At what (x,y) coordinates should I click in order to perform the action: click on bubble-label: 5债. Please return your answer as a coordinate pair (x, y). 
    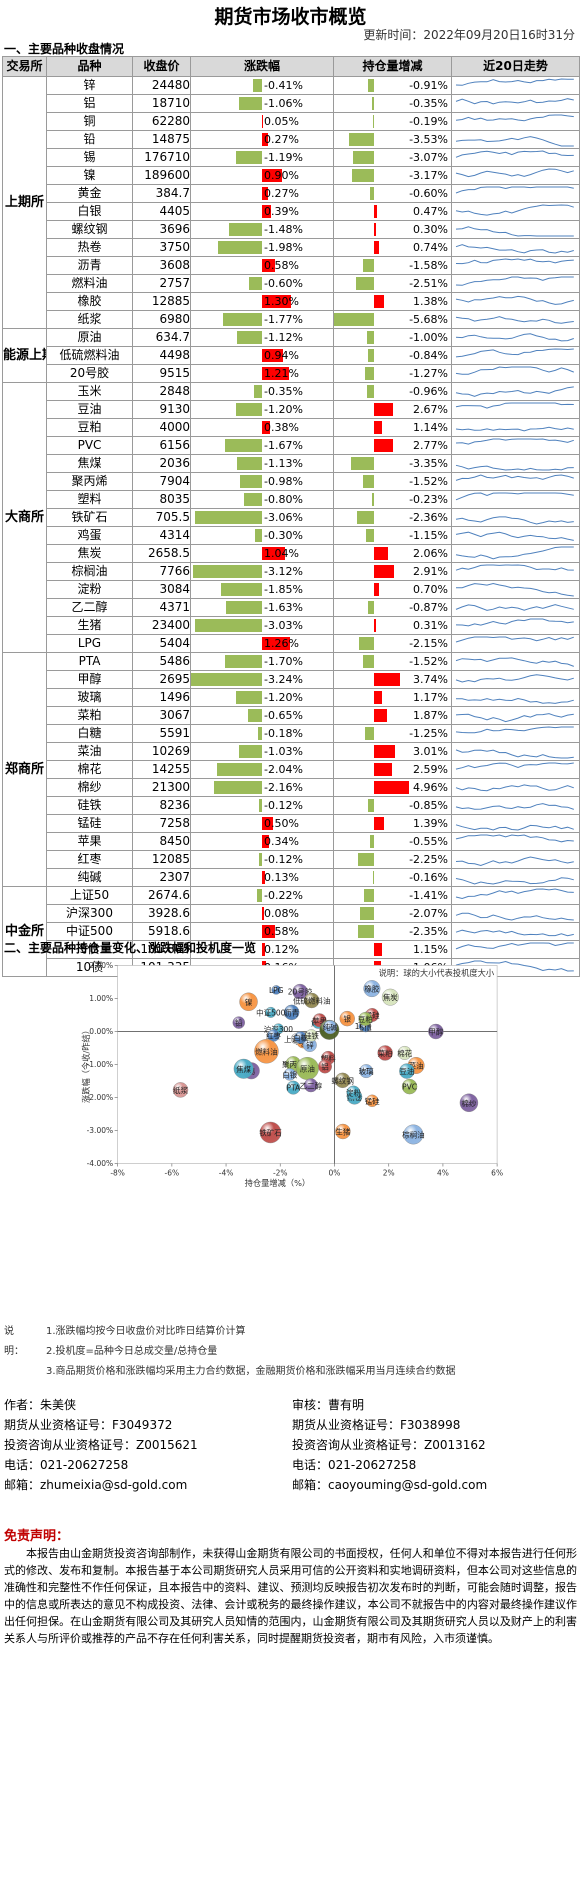
    Looking at the image, I should click on (366, 1028).